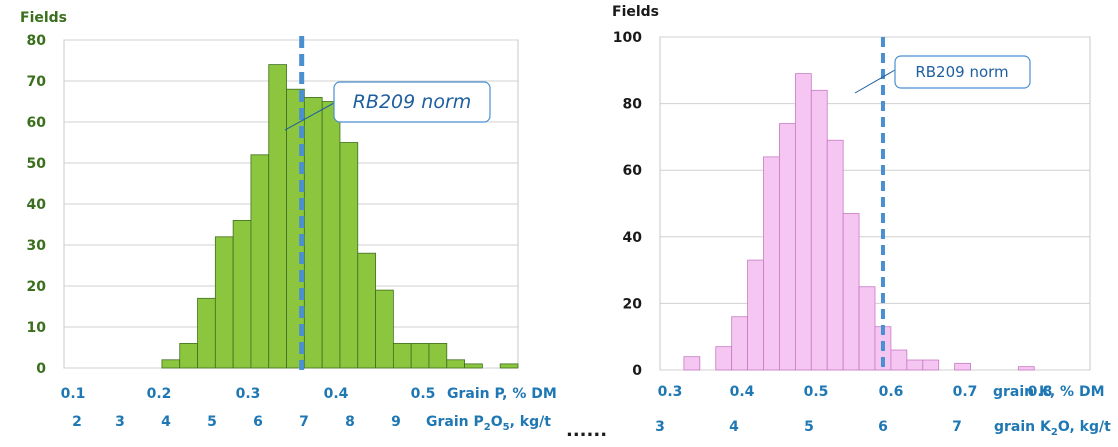 The width and height of the screenshot is (1118, 447). I want to click on x-tick-label-secondary: 9, so click(396, 422).